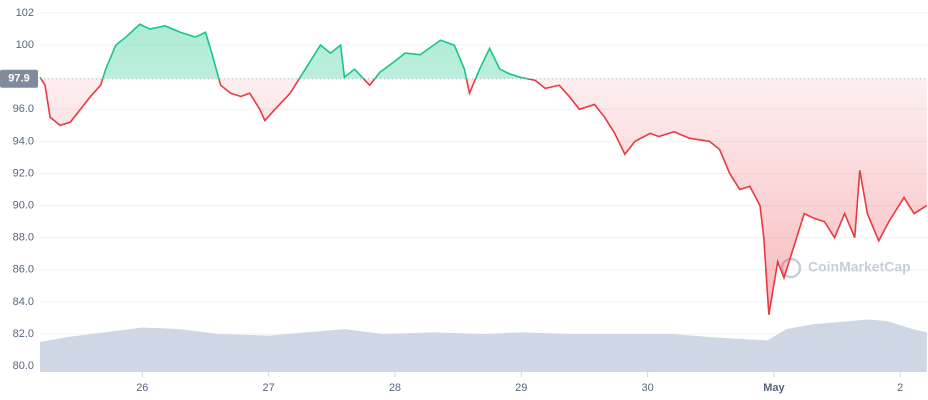 The width and height of the screenshot is (928, 400). I want to click on x-tick-label: 30, so click(647, 388).